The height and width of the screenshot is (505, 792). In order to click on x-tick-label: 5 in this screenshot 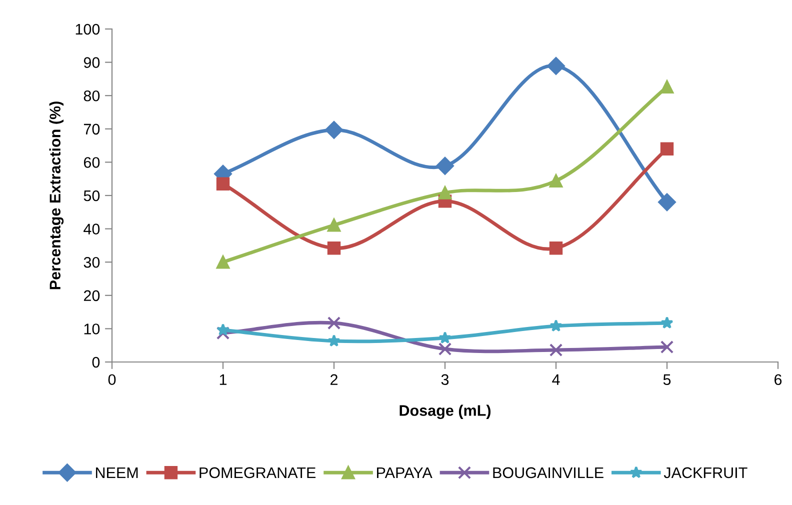, I will do `click(667, 380)`.